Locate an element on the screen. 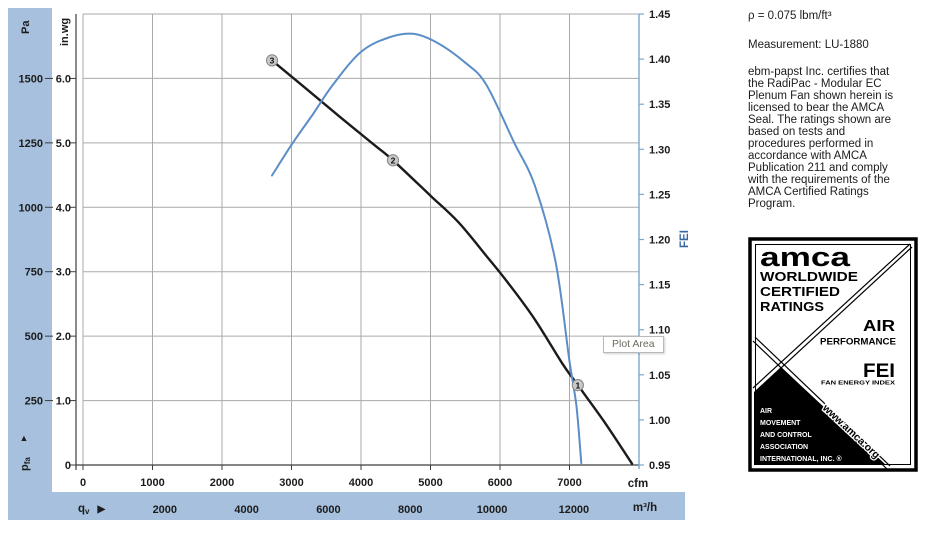 The height and width of the screenshot is (534, 929). pa-unit-label: Pa is located at coordinates (26, 27).